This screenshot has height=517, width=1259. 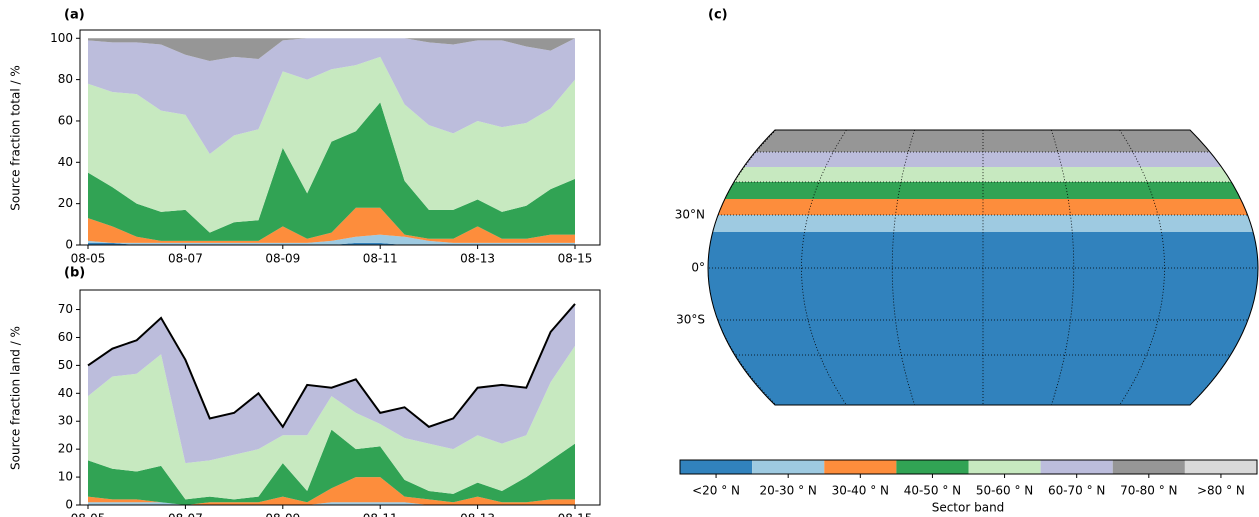 What do you see at coordinates (968, 508) in the screenshot?
I see `colorbar-label: Sector band` at bounding box center [968, 508].